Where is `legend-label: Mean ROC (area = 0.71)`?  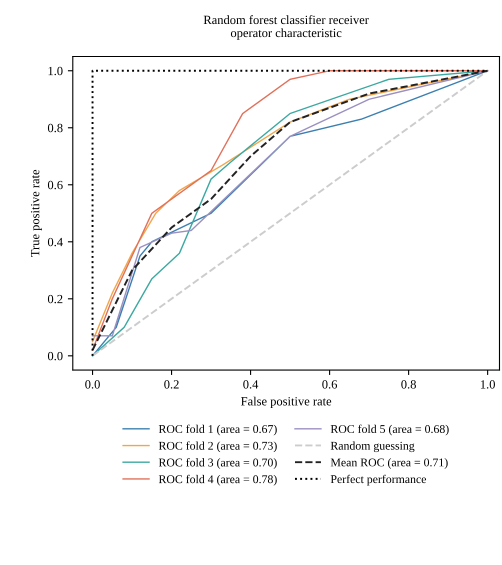 legend-label: Mean ROC (area = 0.71) is located at coordinates (389, 463).